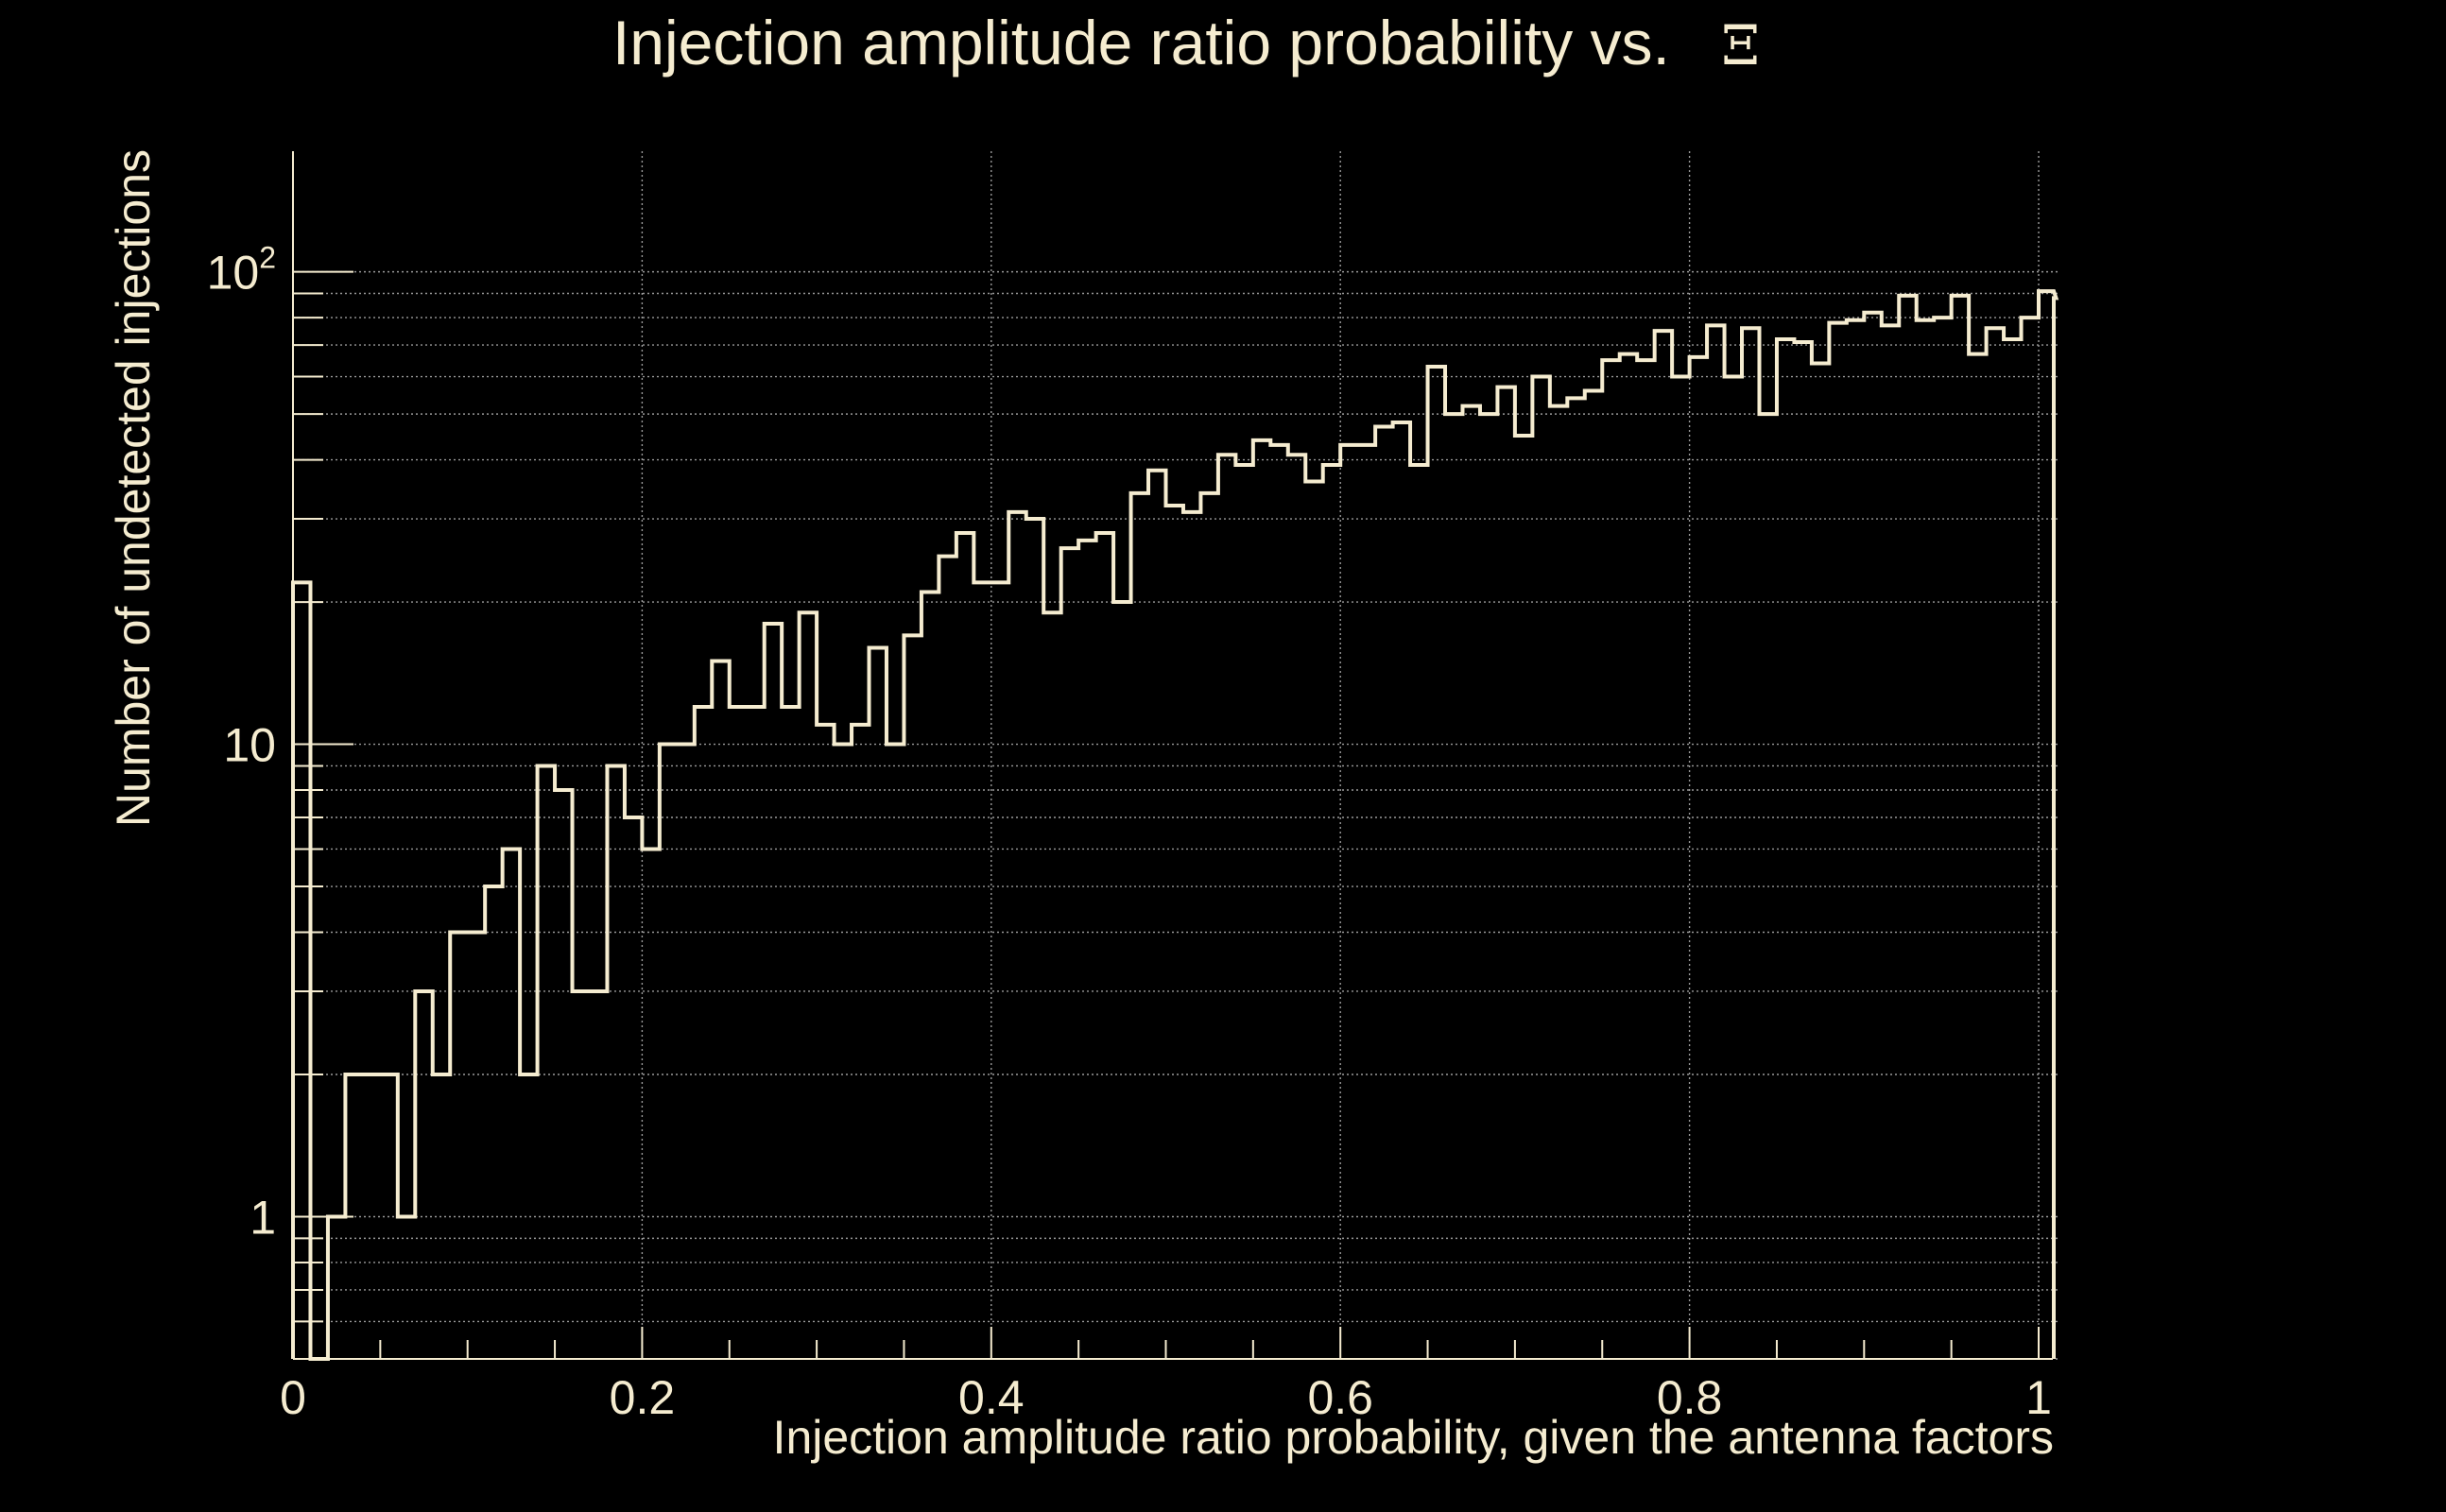 This screenshot has height=1512, width=2446. What do you see at coordinates (267, 258) in the screenshot?
I see `y-tick-exponent: 2` at bounding box center [267, 258].